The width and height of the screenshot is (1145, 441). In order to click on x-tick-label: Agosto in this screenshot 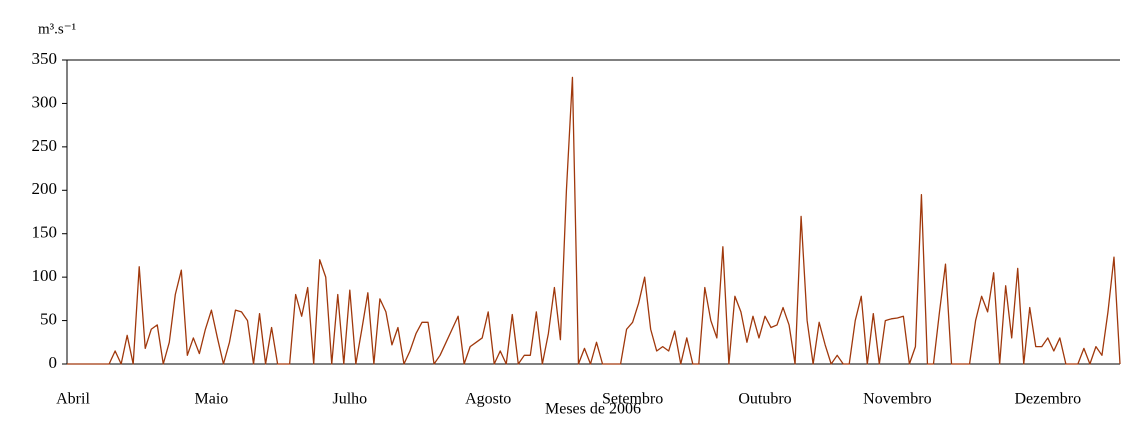, I will do `click(488, 399)`.